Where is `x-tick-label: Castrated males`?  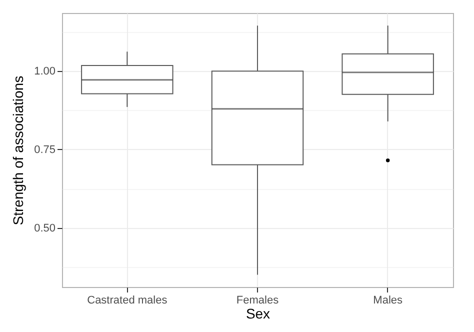
x-tick-label: Castrated males is located at coordinates (127, 300).